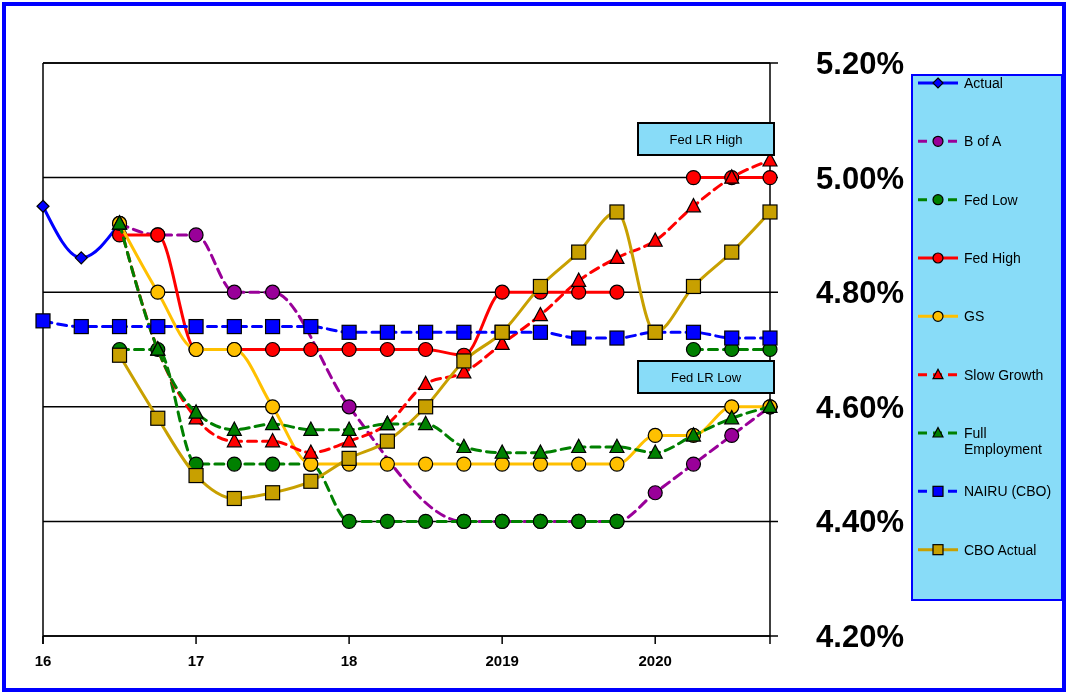 The height and width of the screenshot is (694, 1068). I want to click on x-tick-label: 2019, so click(502, 660).